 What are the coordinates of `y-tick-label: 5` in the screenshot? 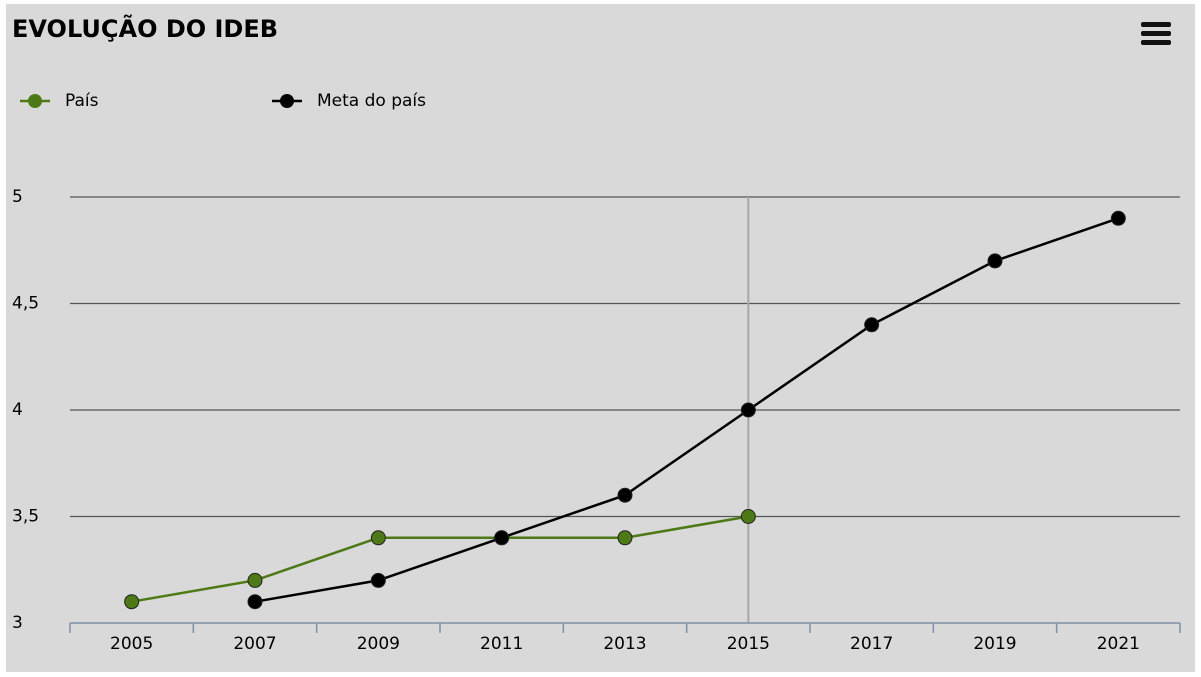 It's located at (17, 197).